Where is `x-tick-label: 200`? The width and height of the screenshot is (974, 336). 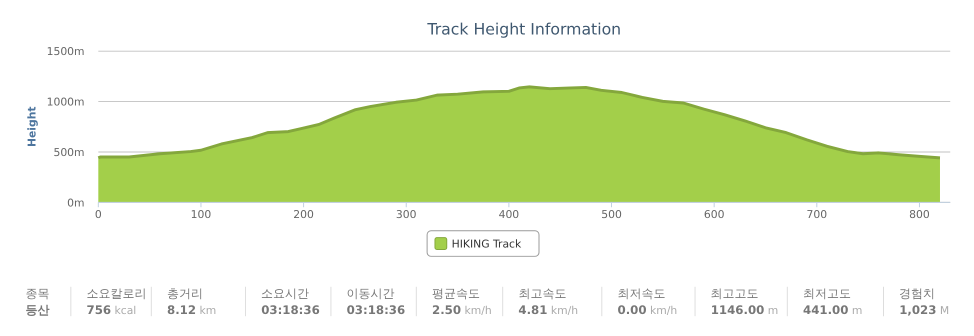
x-tick-label: 200 is located at coordinates (303, 215).